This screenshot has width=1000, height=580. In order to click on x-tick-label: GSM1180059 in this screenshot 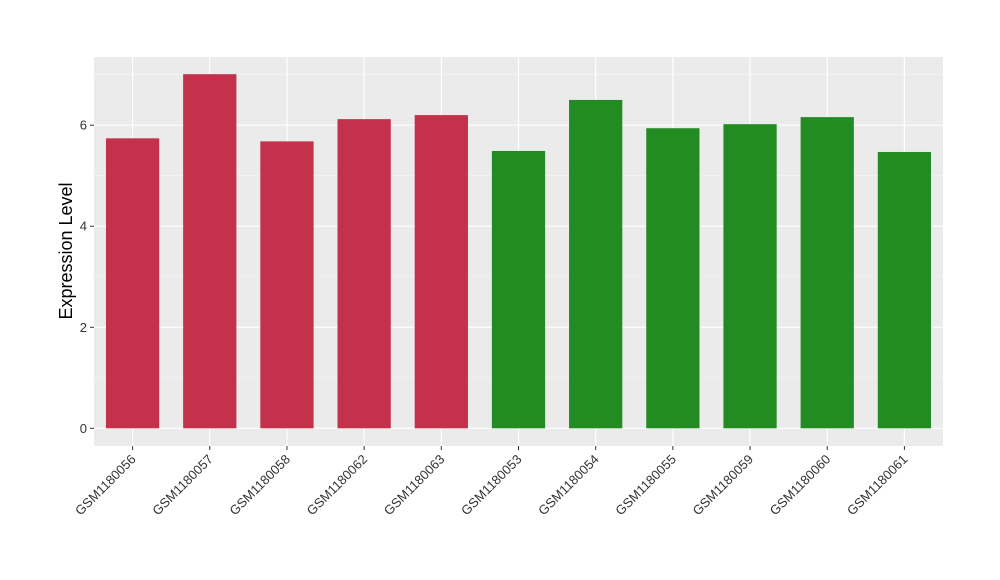, I will do `click(723, 485)`.